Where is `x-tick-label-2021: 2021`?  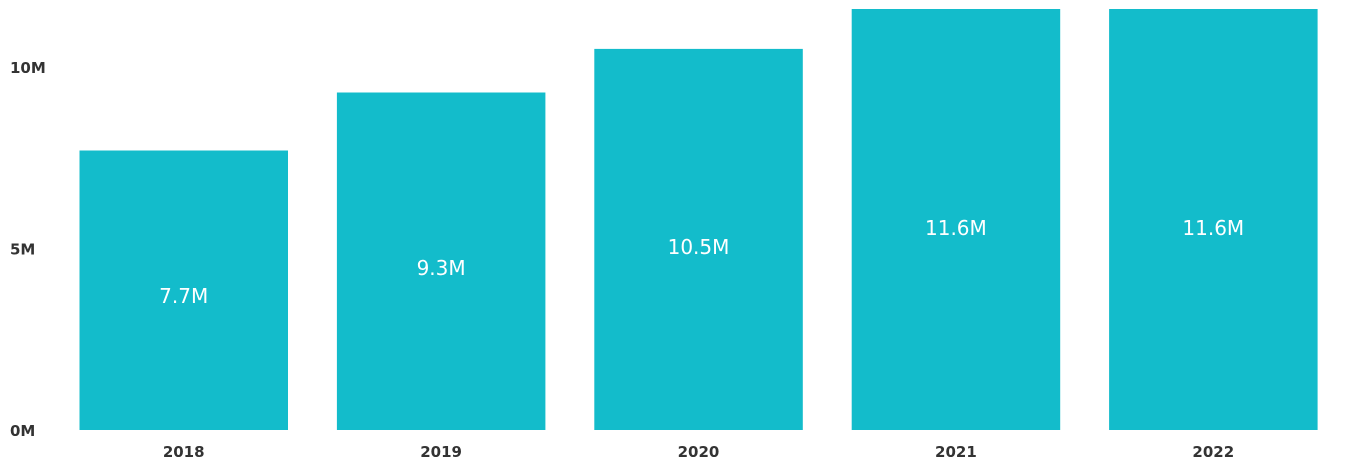 x-tick-label-2021: 2021 is located at coordinates (956, 452).